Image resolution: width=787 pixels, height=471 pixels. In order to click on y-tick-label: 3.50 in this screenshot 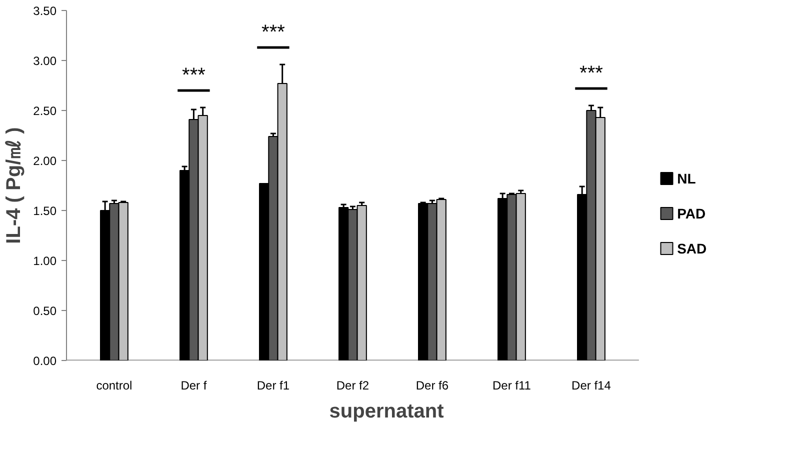, I will do `click(45, 11)`.